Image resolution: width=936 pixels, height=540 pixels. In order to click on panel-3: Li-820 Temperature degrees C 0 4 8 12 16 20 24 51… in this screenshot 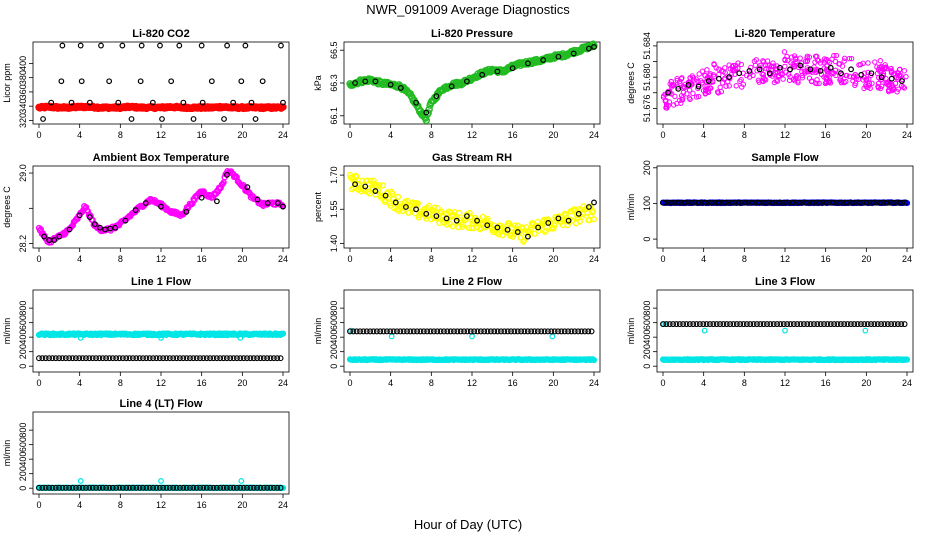, I will do `click(770, 84)`.